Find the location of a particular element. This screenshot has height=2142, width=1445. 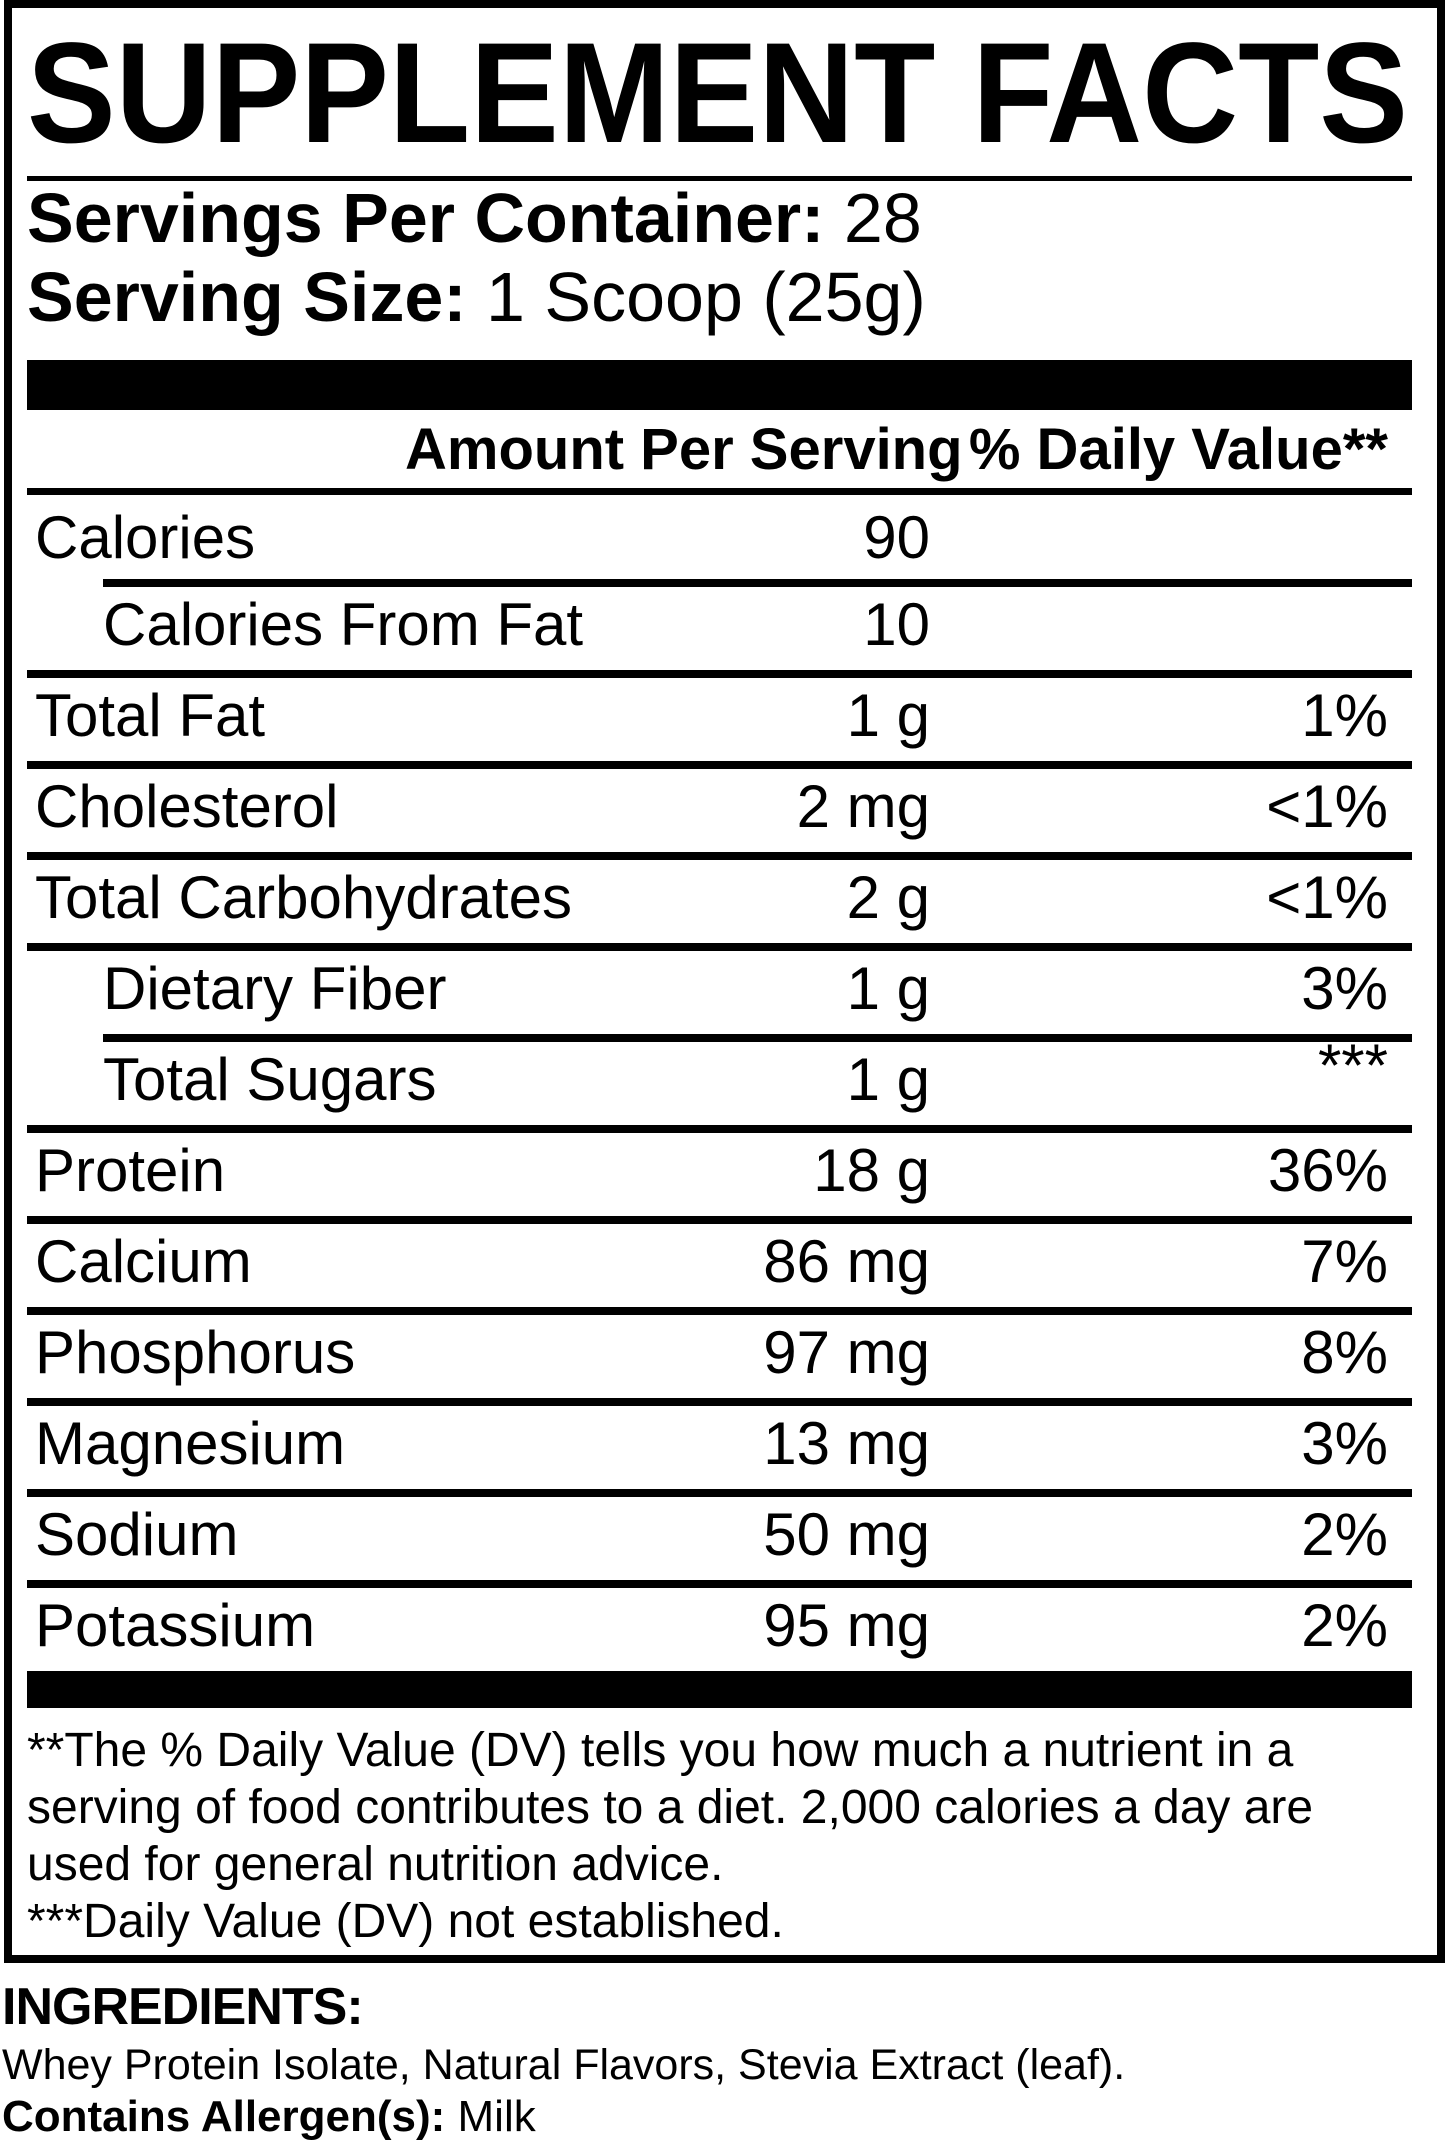

servings-value: 28 is located at coordinates (882, 218).